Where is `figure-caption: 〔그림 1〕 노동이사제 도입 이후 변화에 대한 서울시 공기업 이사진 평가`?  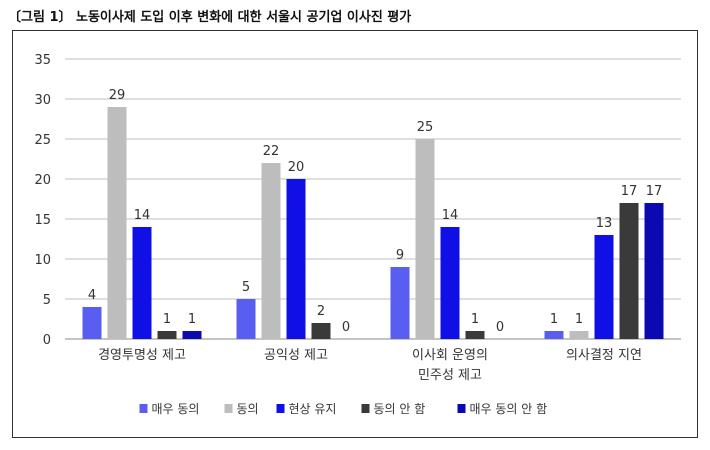
figure-caption: 〔그림 1〕 노동이사제 도입 이후 변화에 대한 서울시 공기업 이사진 평가 is located at coordinates (210, 17).